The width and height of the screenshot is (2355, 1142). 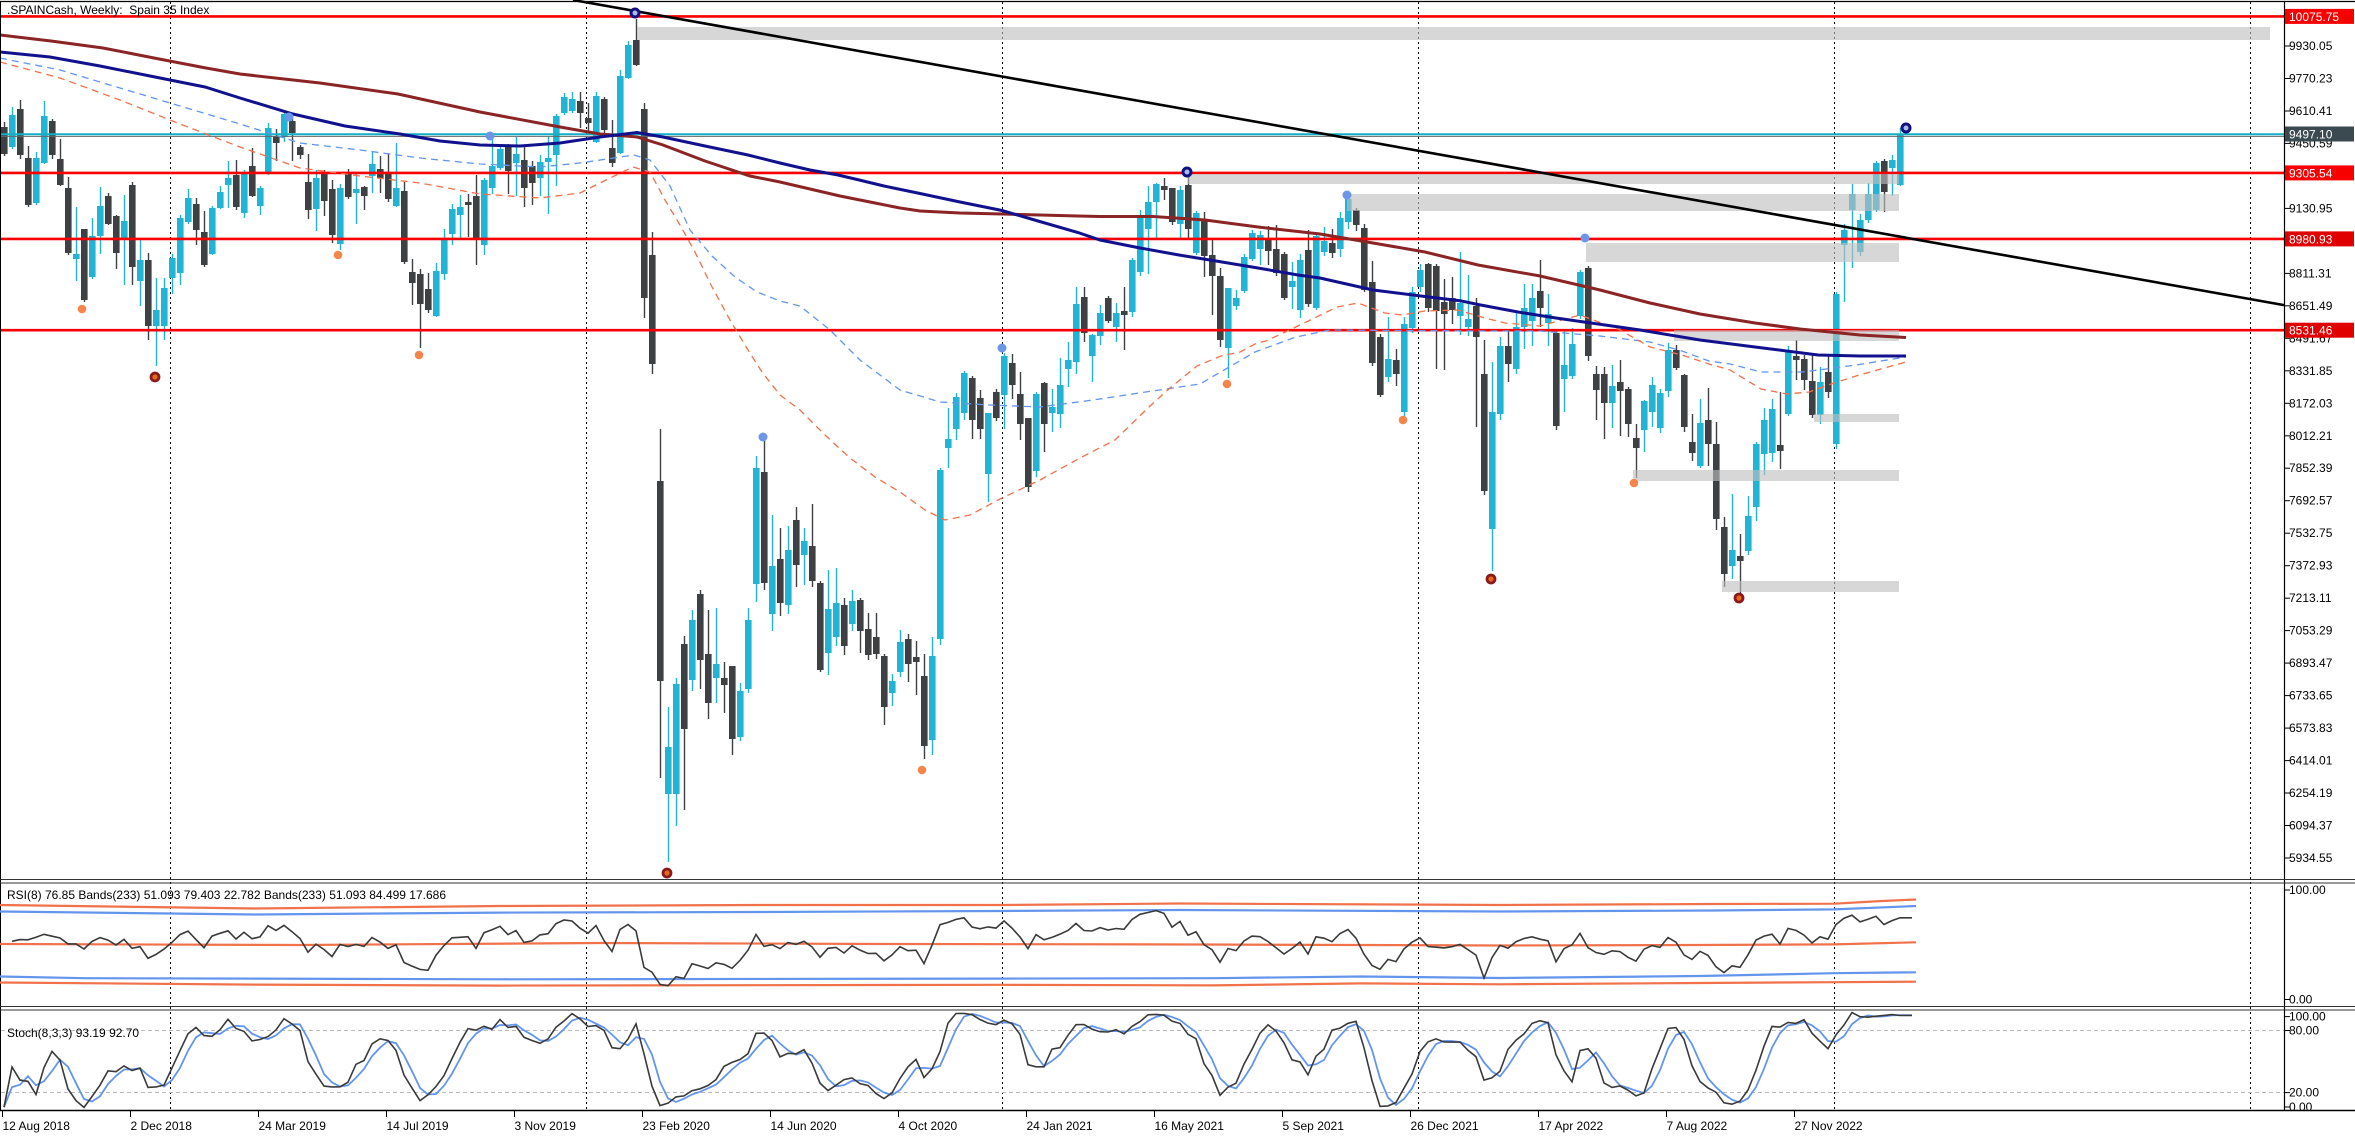 I want to click on svg-text: 80.00, so click(x=2304, y=1031).